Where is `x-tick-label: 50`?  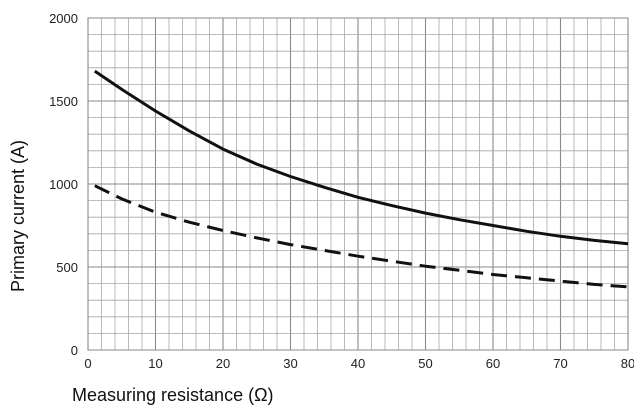 x-tick-label: 50 is located at coordinates (425, 363).